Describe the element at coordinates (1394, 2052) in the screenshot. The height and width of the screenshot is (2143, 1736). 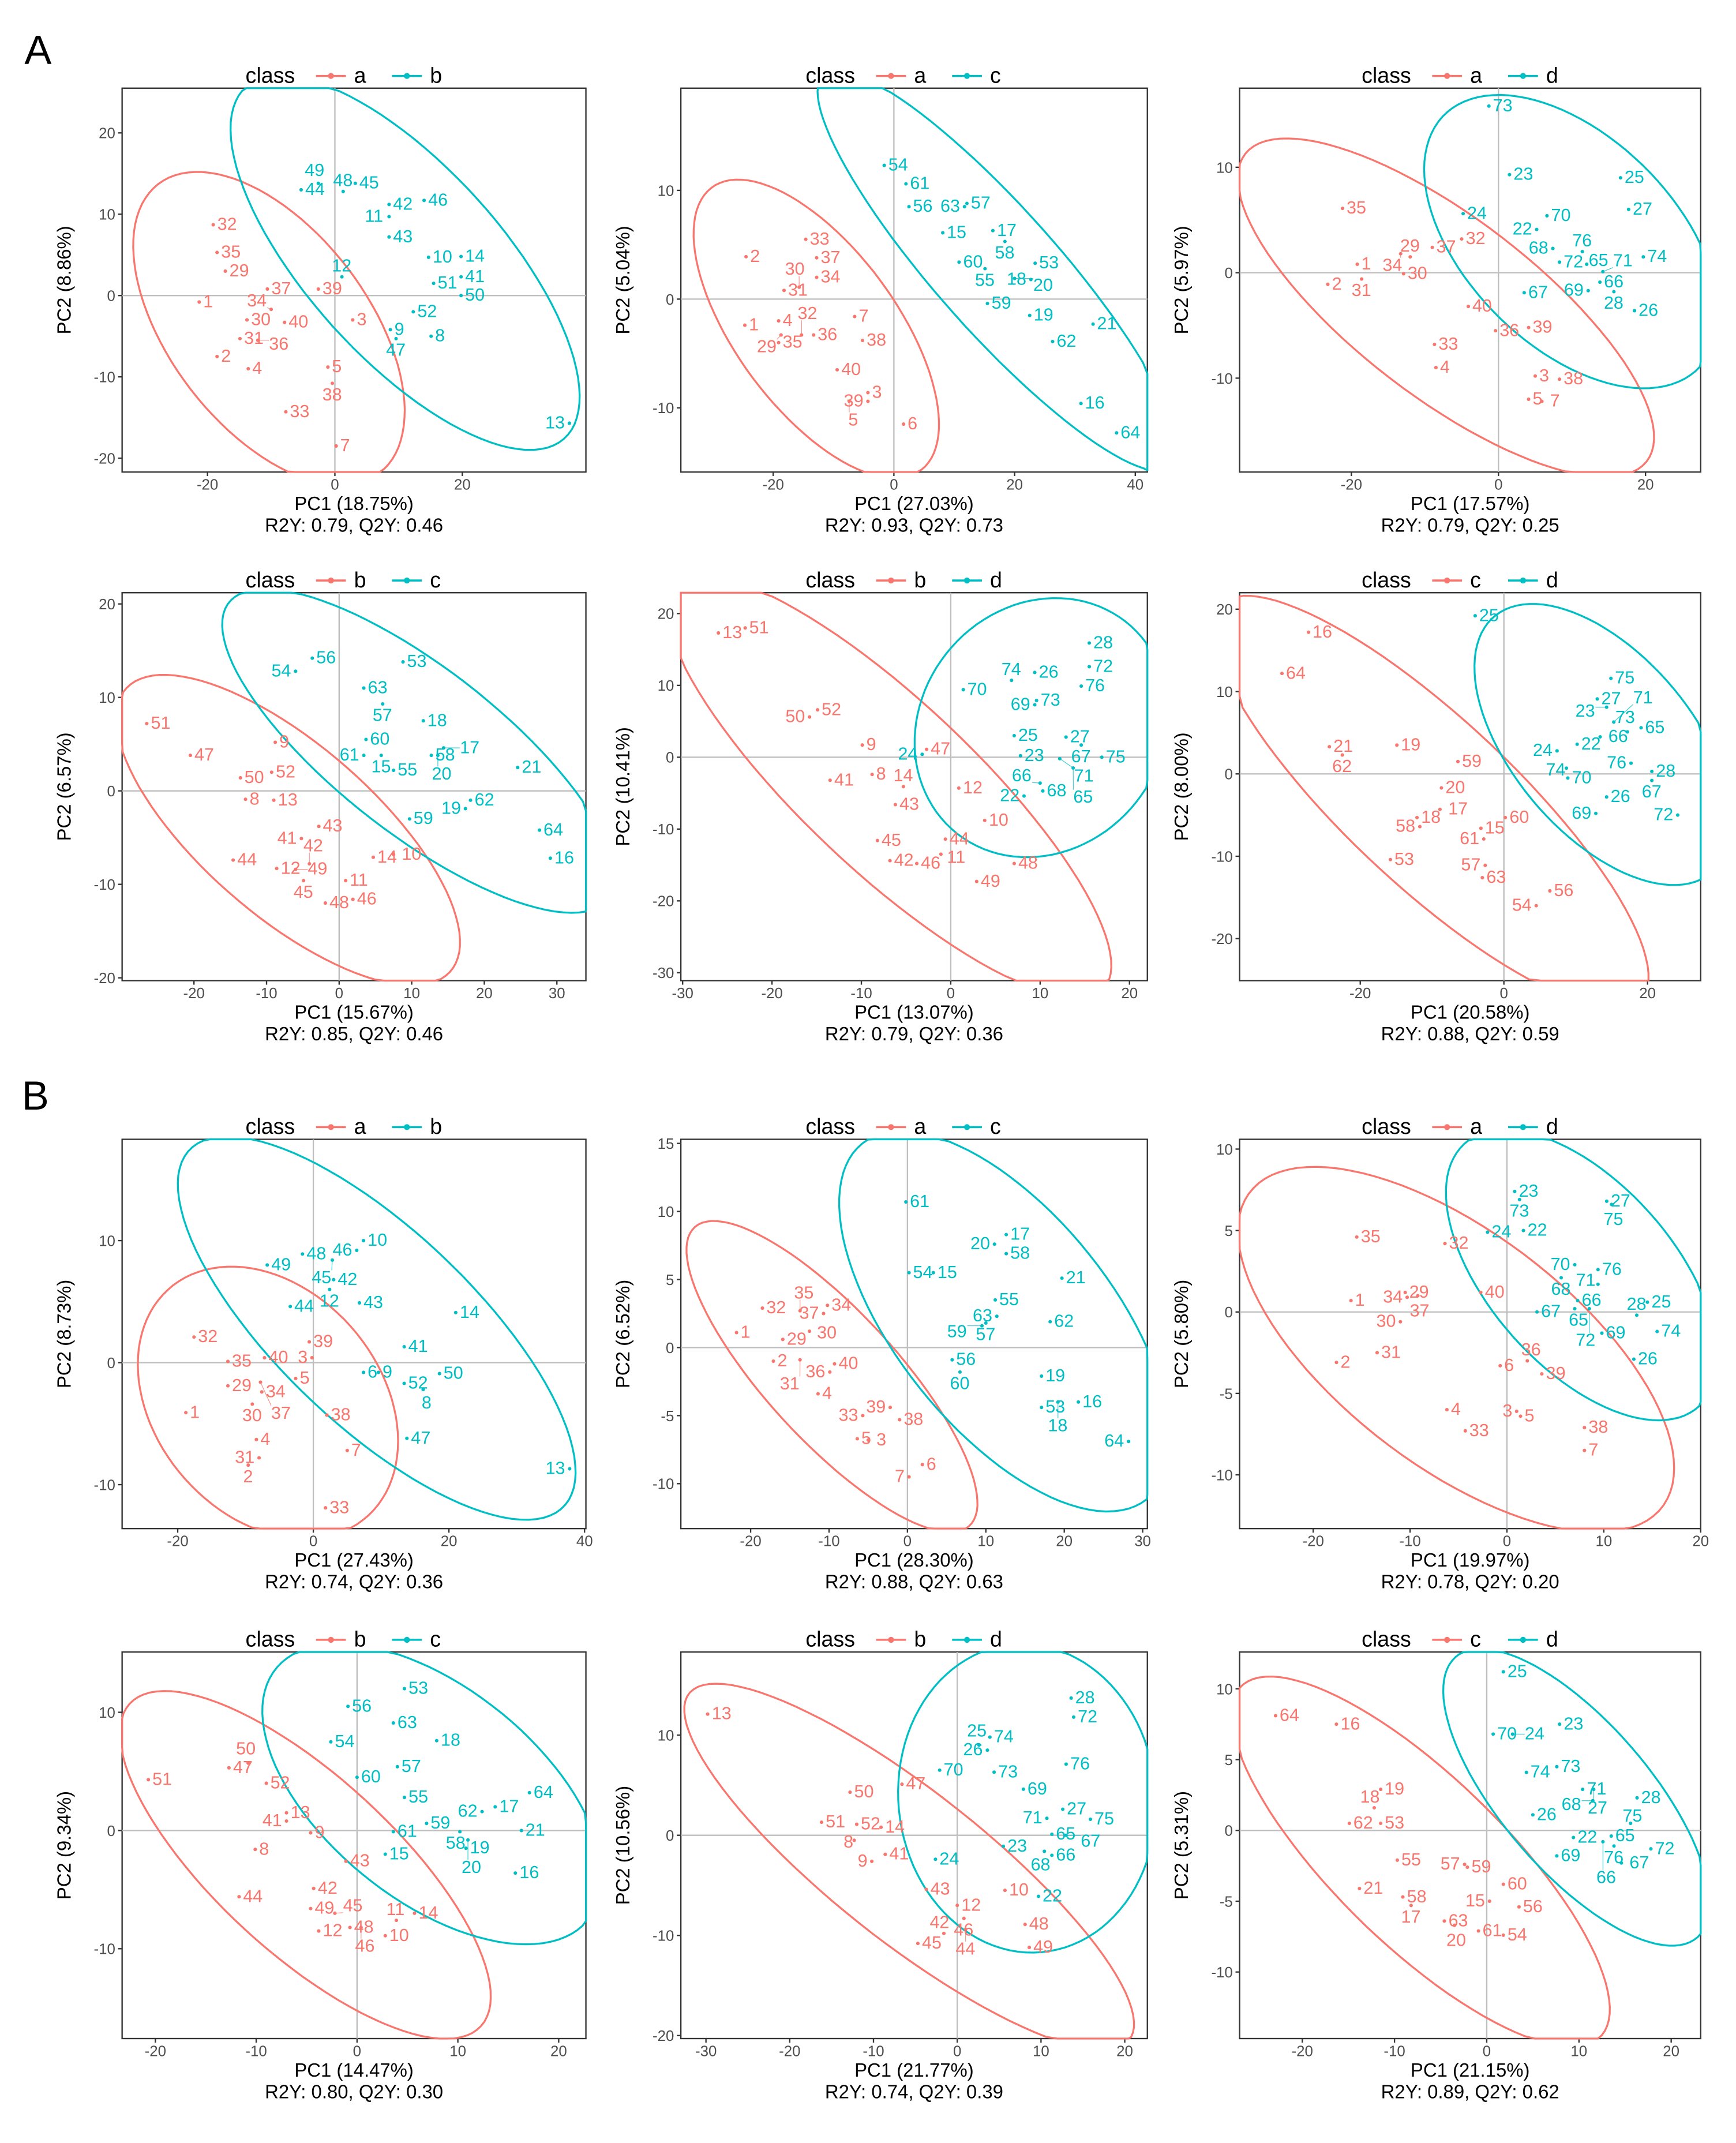
I see `x-tick-label: -10` at that location.